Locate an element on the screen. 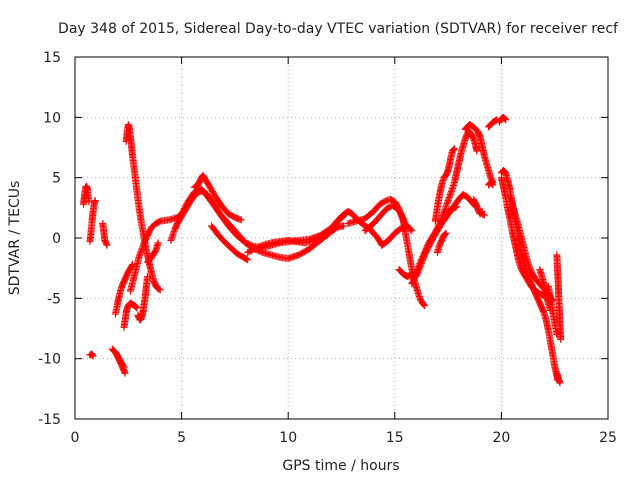  data-point-arc-w is located at coordinates (477, 151).